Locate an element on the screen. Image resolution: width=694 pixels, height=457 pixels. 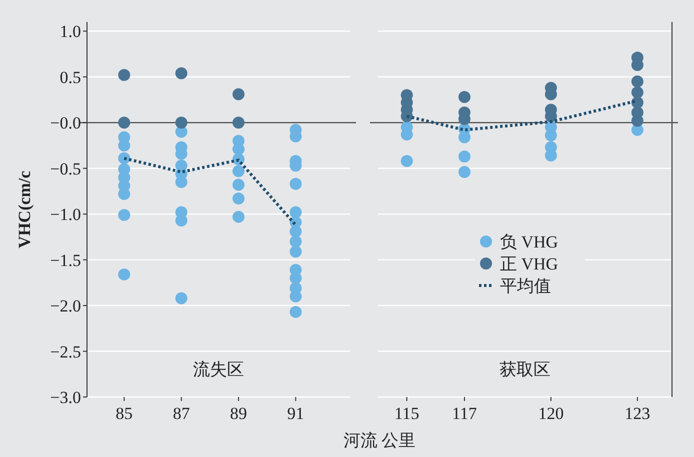
y-tick-label: −2.0 is located at coordinates (65, 306).